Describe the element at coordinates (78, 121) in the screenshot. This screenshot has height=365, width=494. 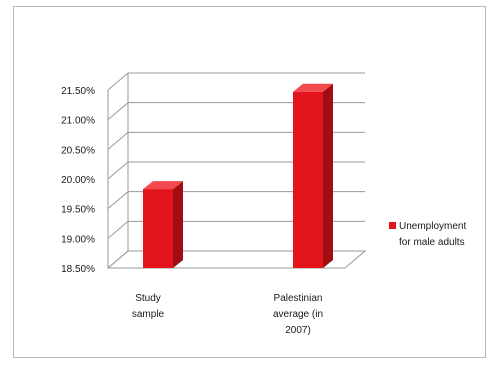
I see `y-tick-label: 21.00%` at that location.